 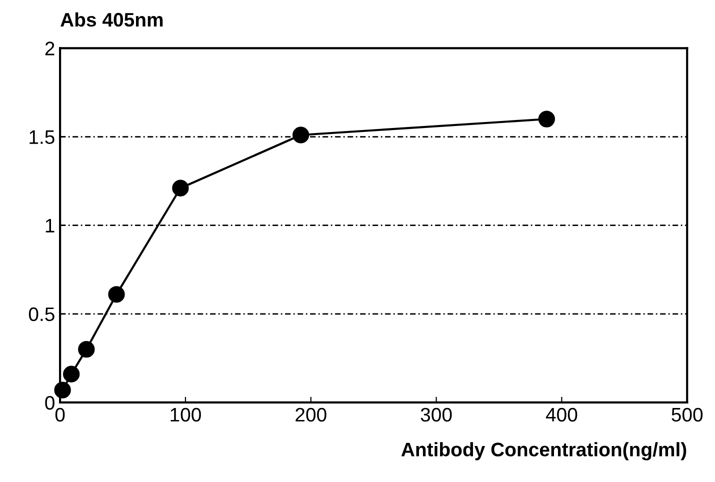 I want to click on y-tick-label: 0, so click(x=49, y=403).